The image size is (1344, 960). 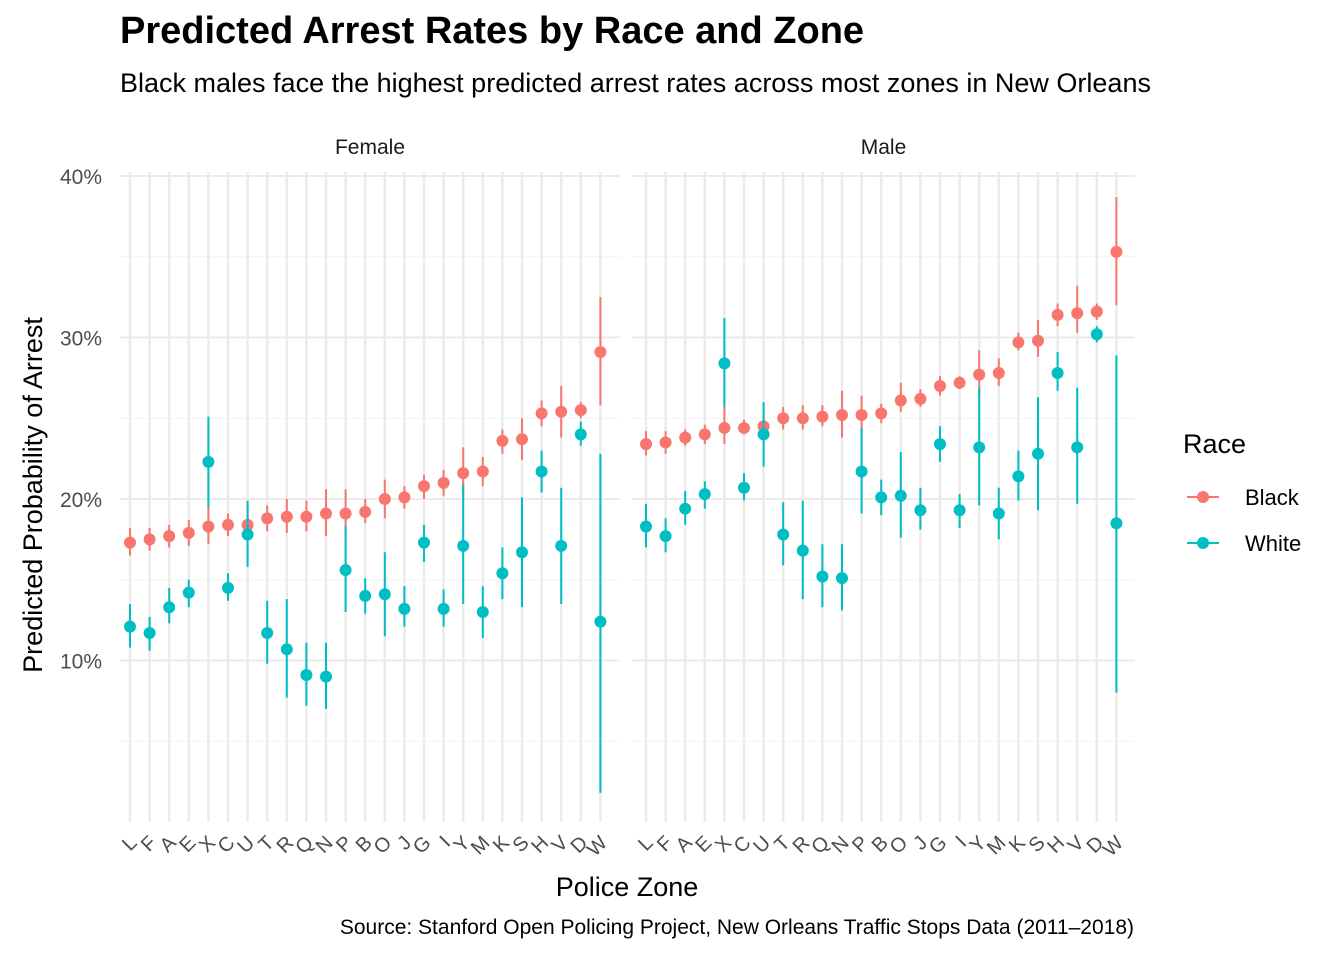 What do you see at coordinates (370, 147) in the screenshot?
I see `facet-strip-label: Female` at bounding box center [370, 147].